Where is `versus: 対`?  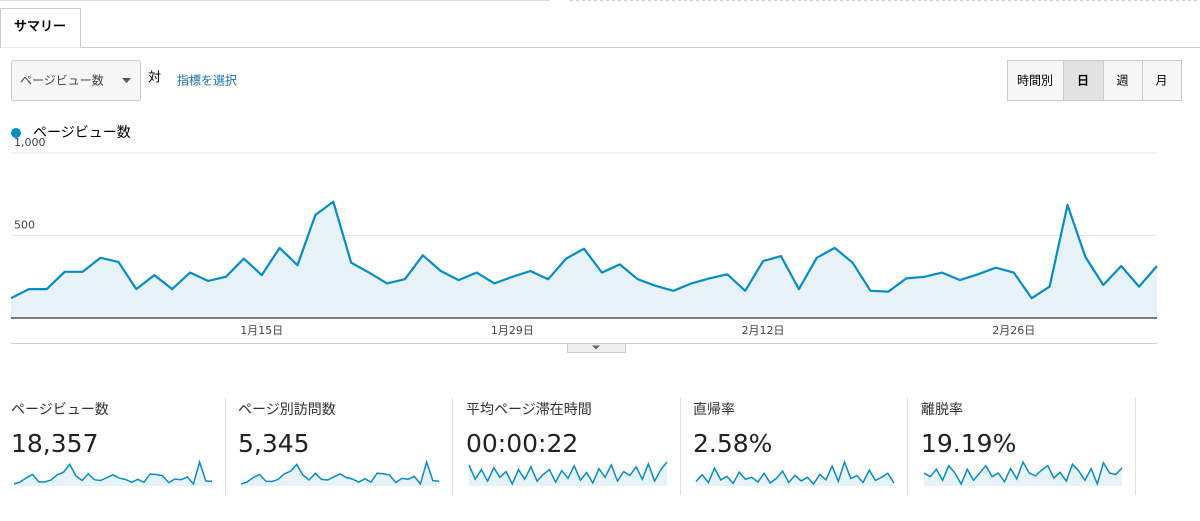
versus: 対 is located at coordinates (154, 78).